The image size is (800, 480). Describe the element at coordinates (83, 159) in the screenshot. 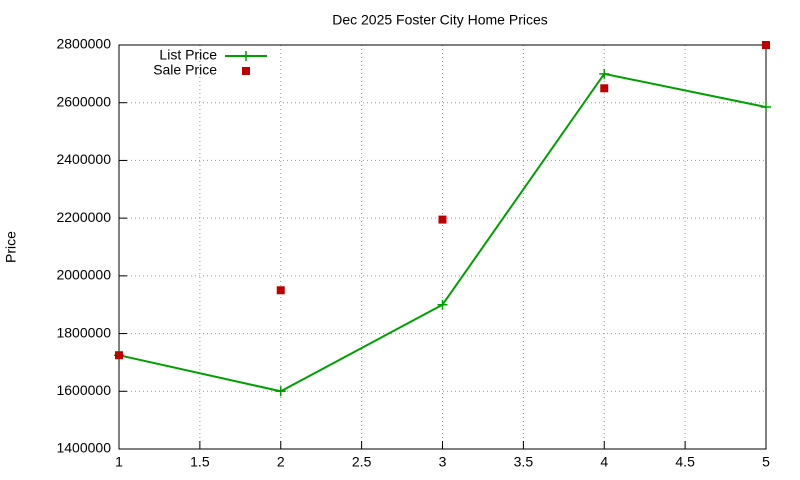

I see `y-tick-label: 2400000` at that location.